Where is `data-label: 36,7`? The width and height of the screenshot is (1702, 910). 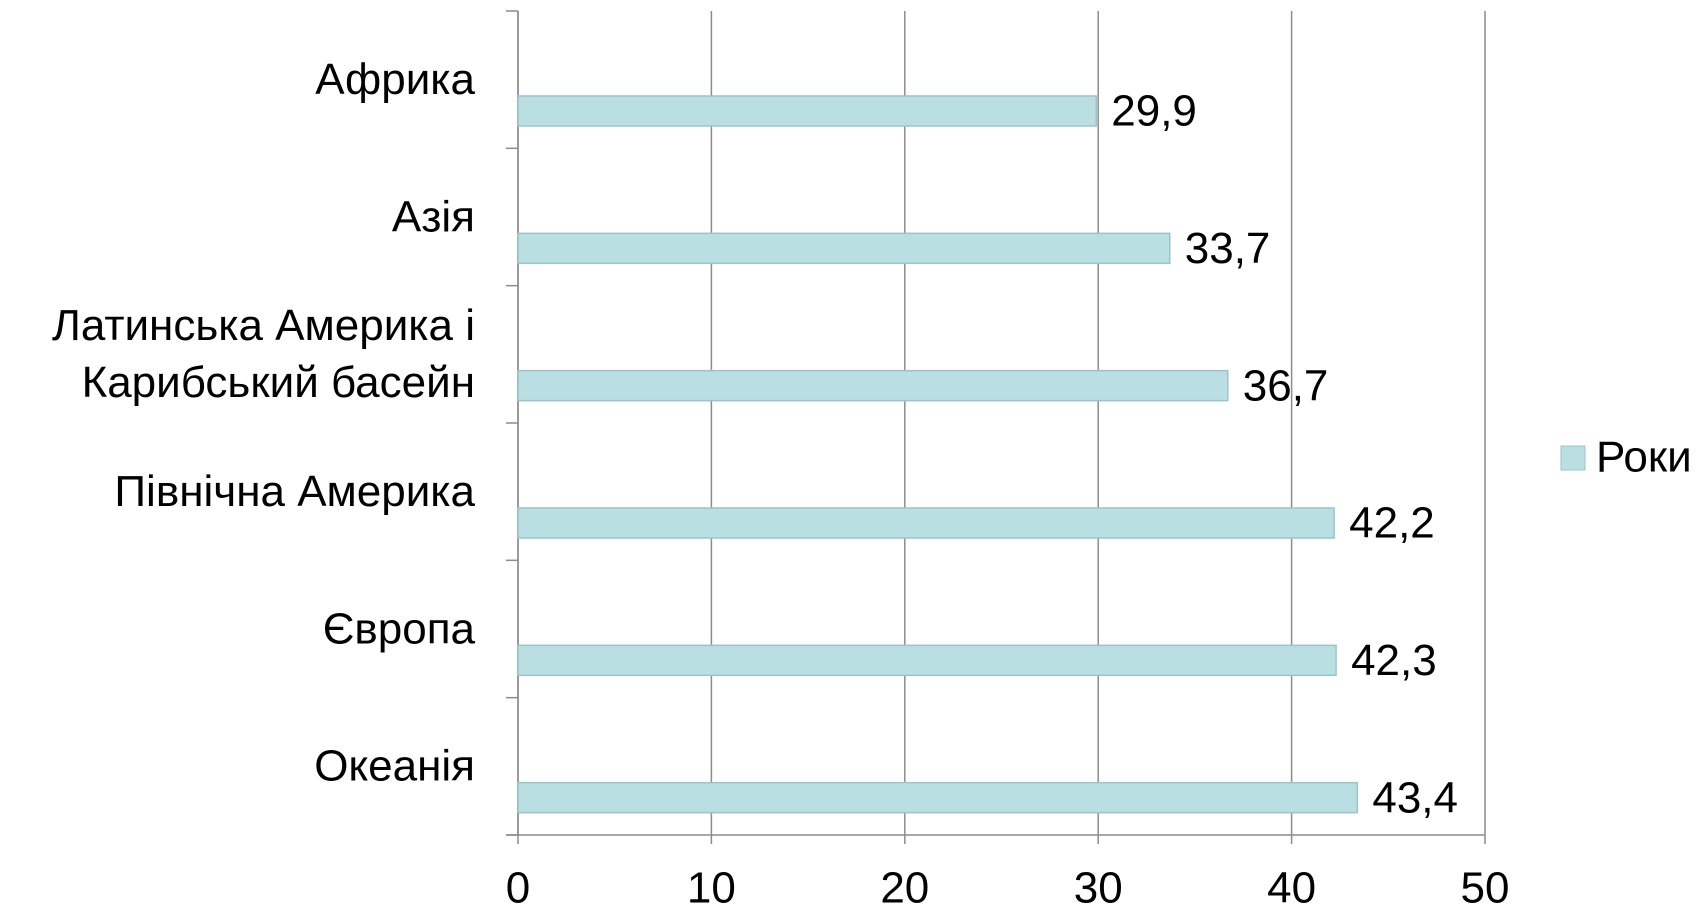
data-label: 36,7 is located at coordinates (1286, 385).